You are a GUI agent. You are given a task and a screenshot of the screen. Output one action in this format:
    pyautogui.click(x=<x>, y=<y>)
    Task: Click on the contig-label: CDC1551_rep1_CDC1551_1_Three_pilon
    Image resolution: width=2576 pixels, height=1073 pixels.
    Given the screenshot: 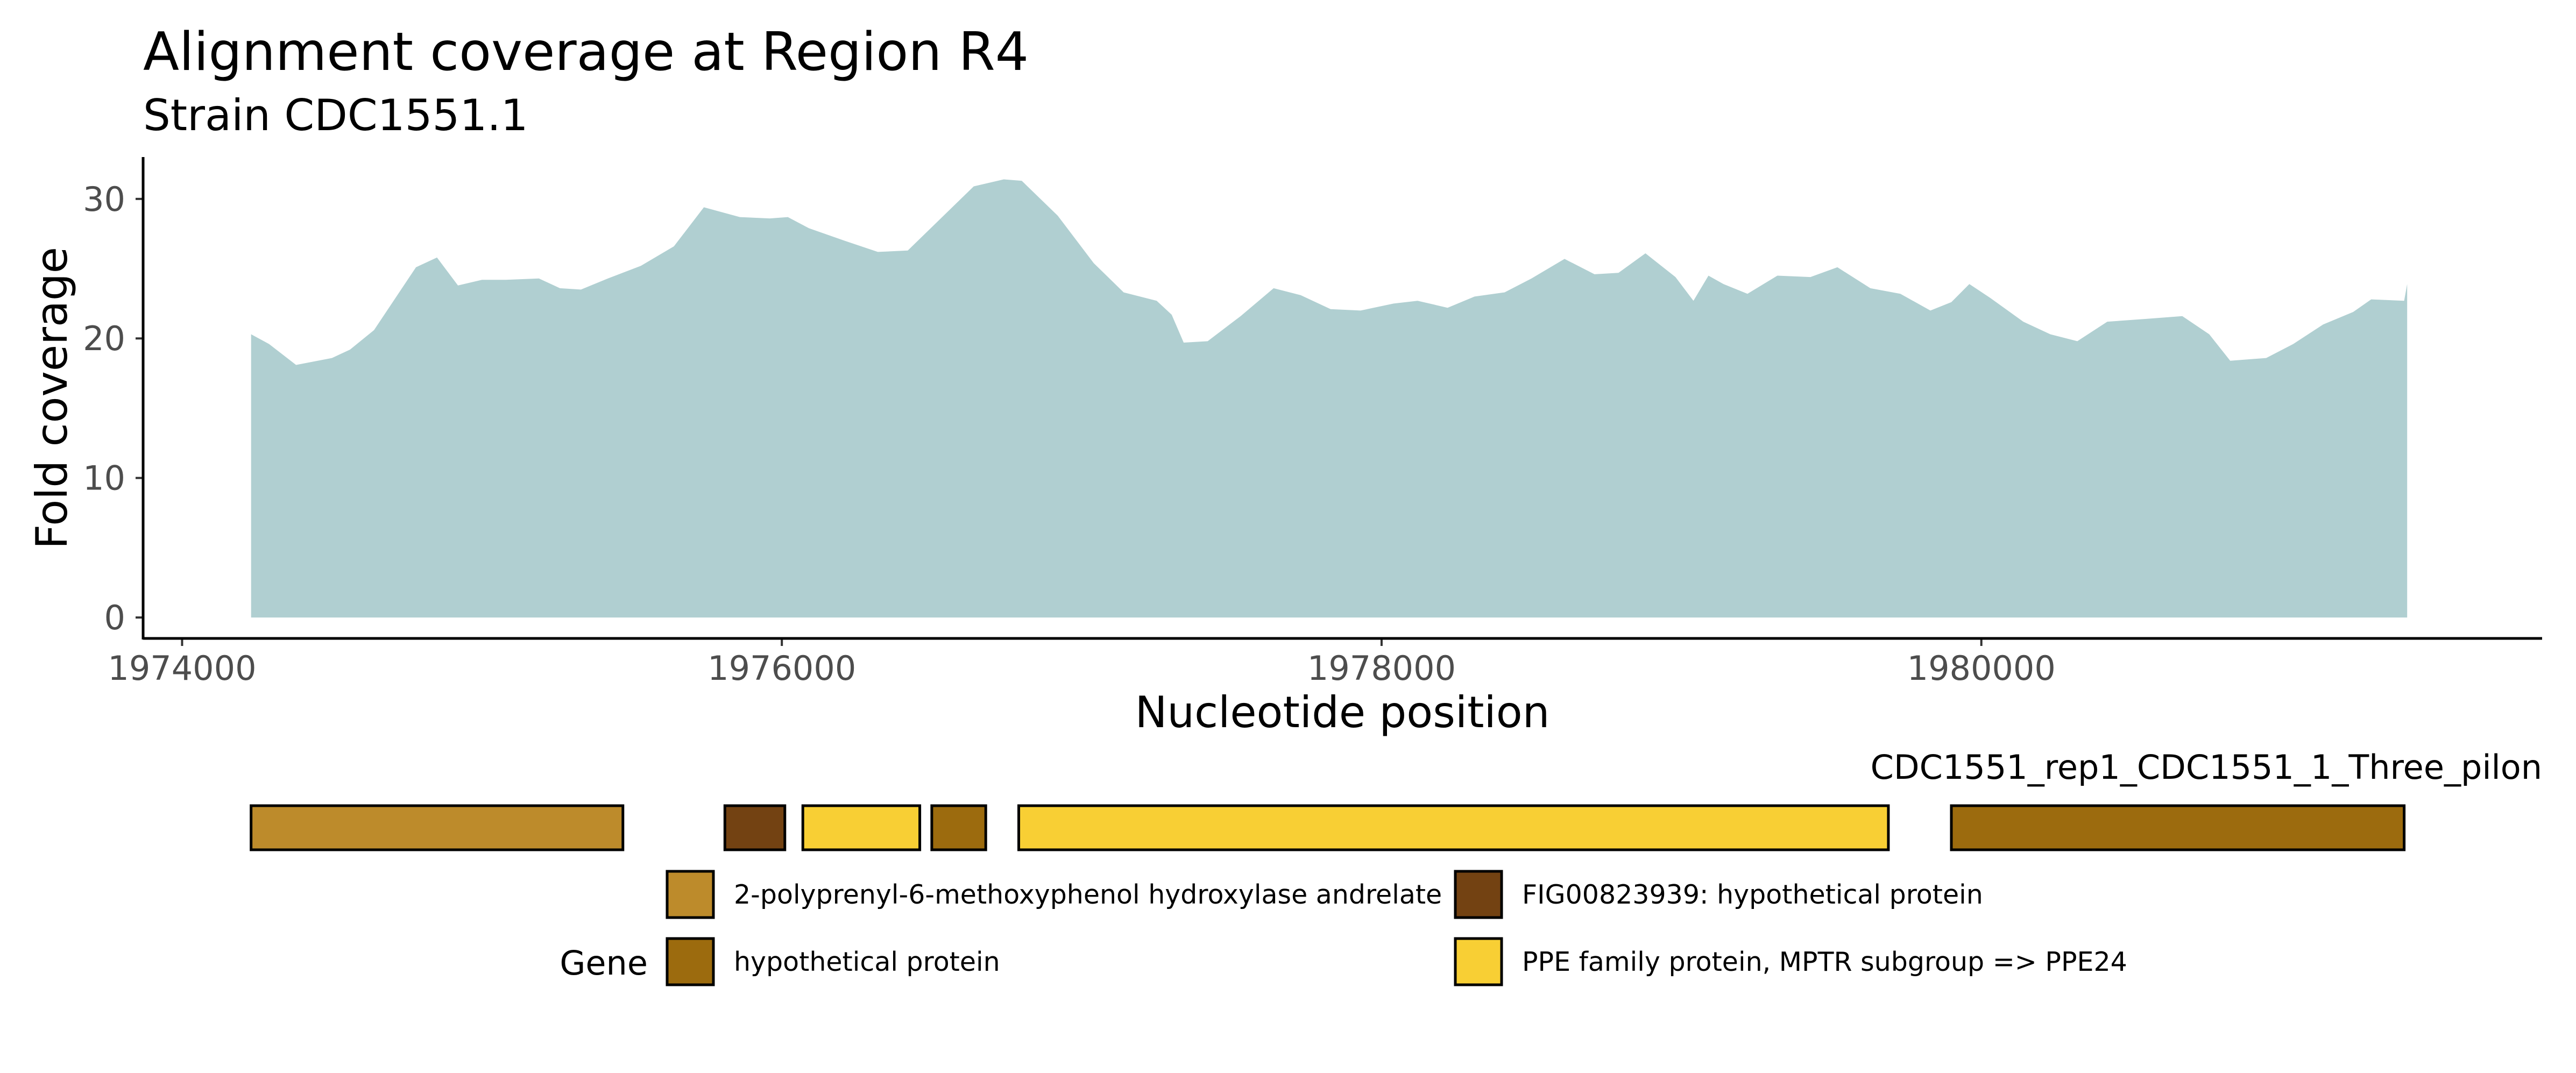 What is the action you would take?
    pyautogui.click(x=2206, y=767)
    